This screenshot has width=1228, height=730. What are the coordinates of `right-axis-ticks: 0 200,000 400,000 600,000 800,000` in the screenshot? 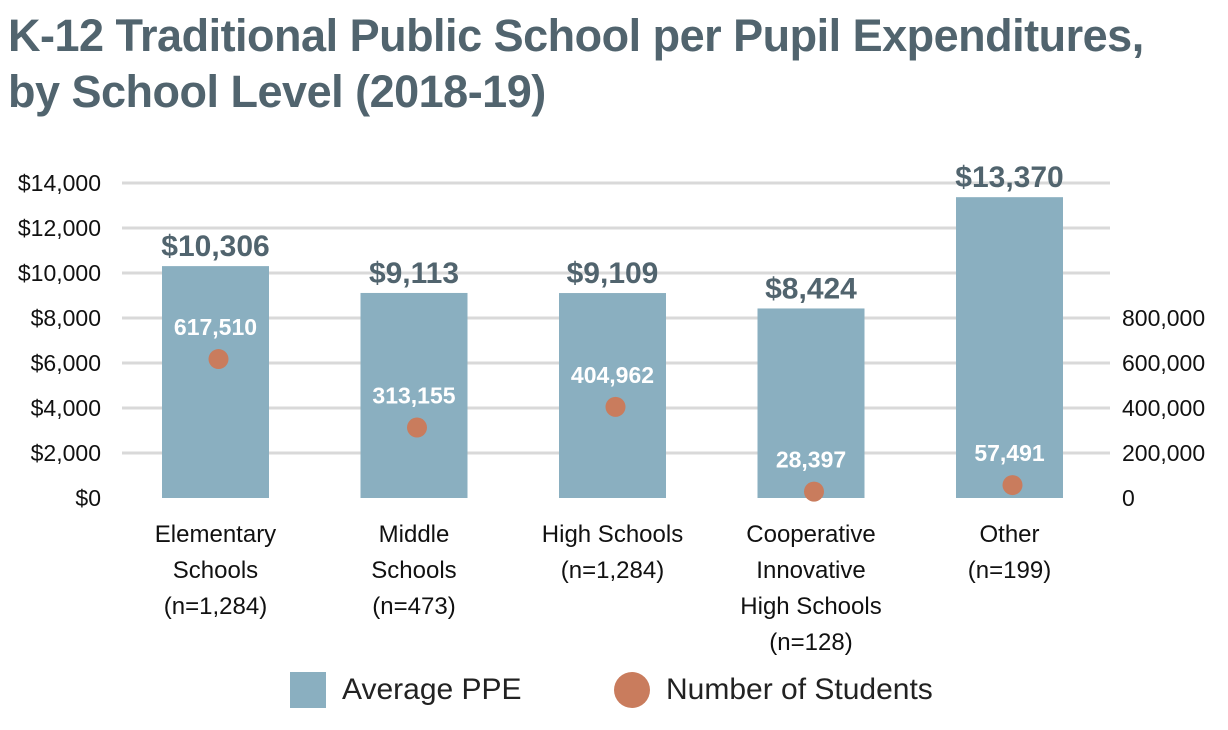 It's located at (1163, 408).